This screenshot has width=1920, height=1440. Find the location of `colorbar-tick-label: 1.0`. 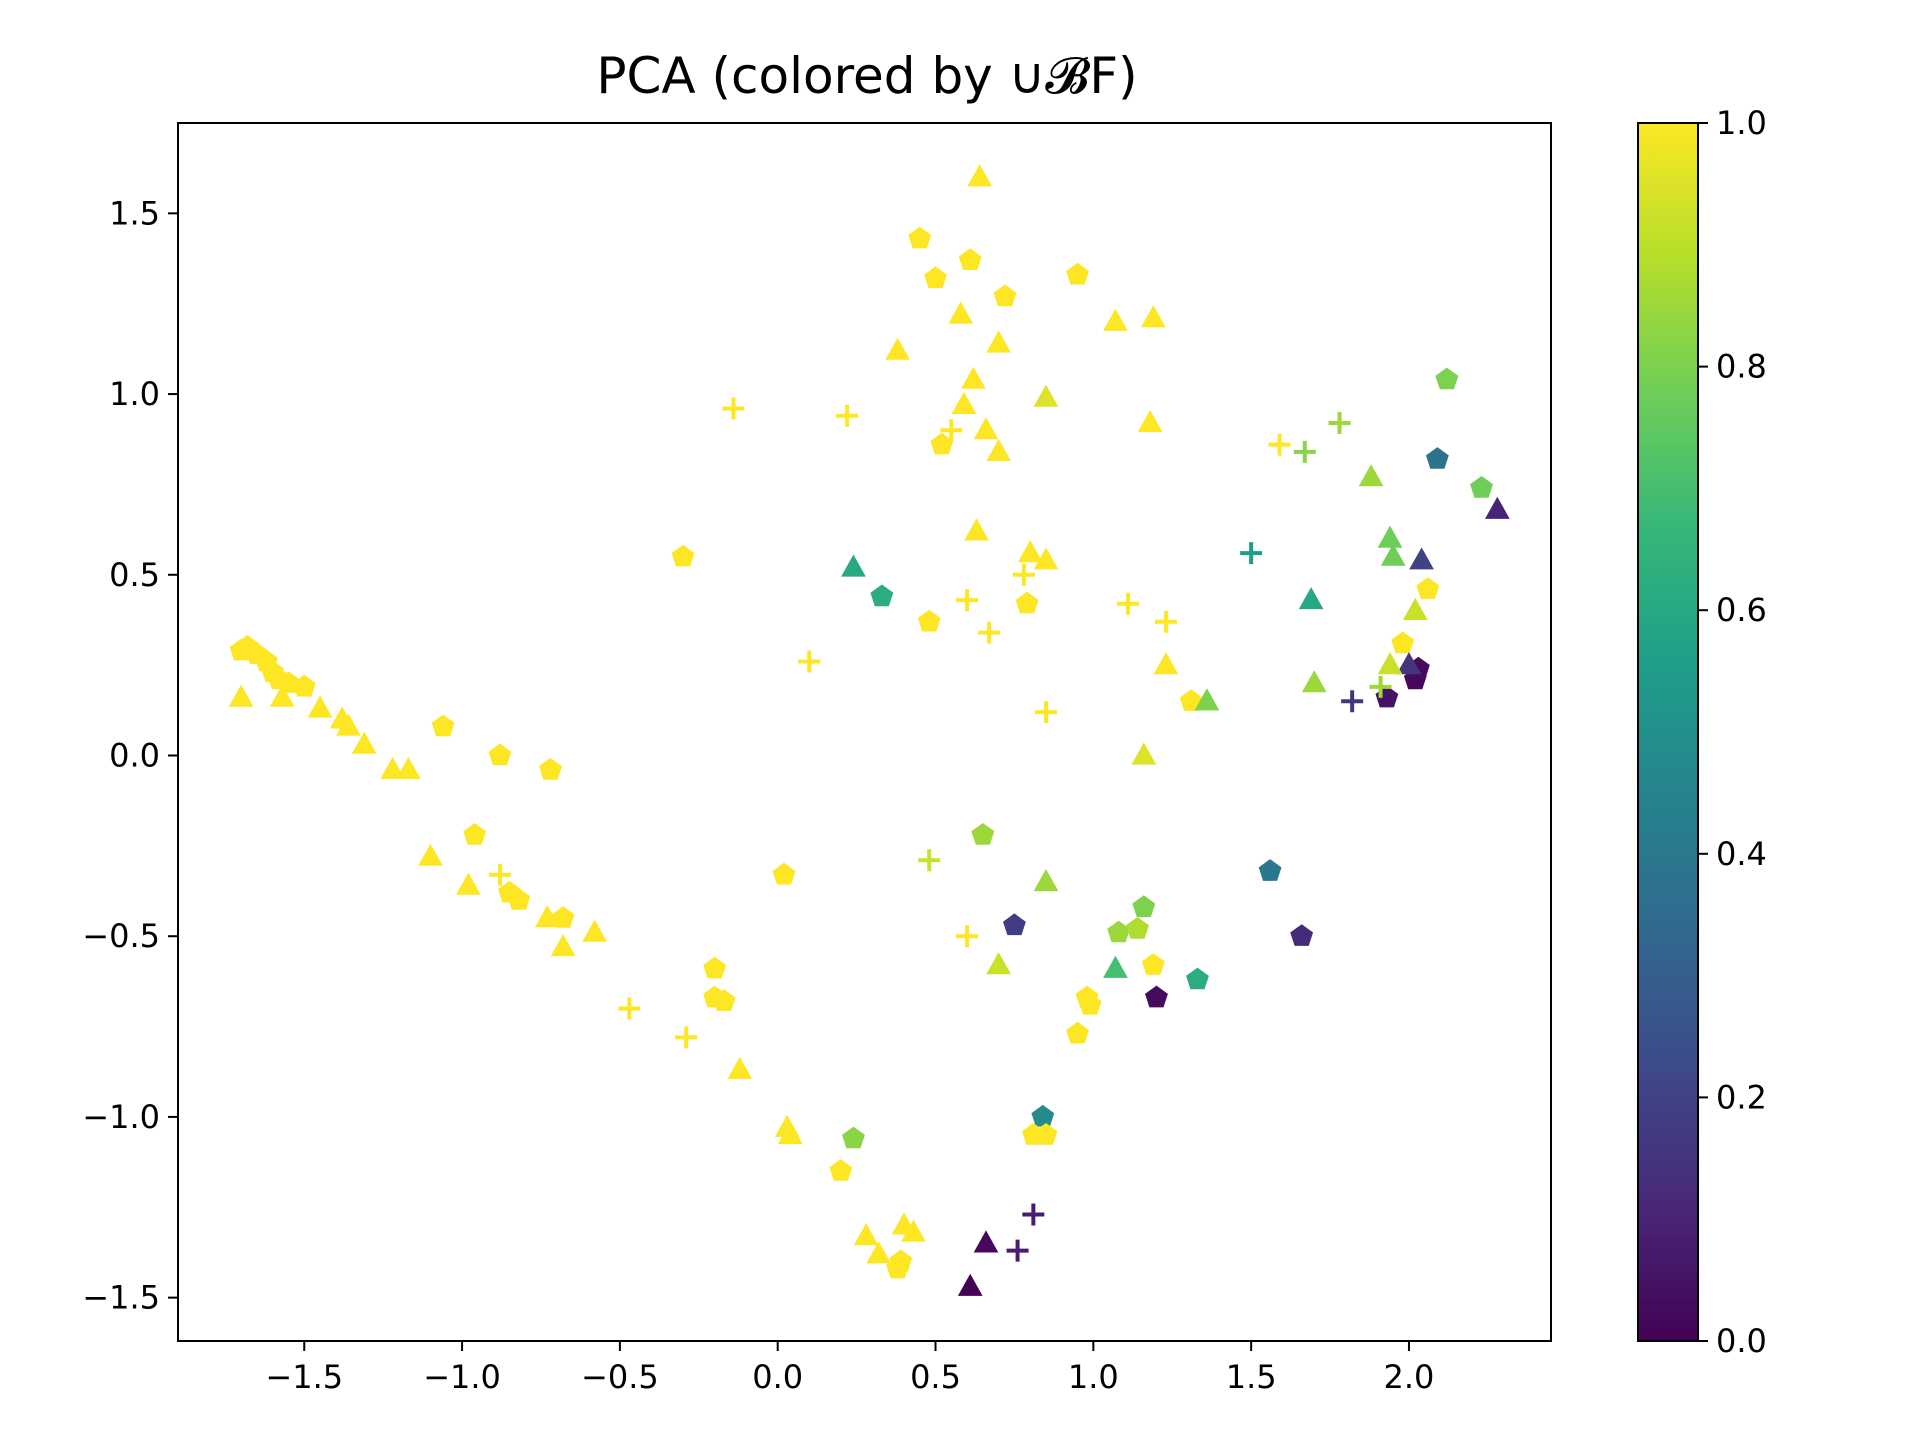

colorbar-tick-label: 1.0 is located at coordinates (1741, 123).